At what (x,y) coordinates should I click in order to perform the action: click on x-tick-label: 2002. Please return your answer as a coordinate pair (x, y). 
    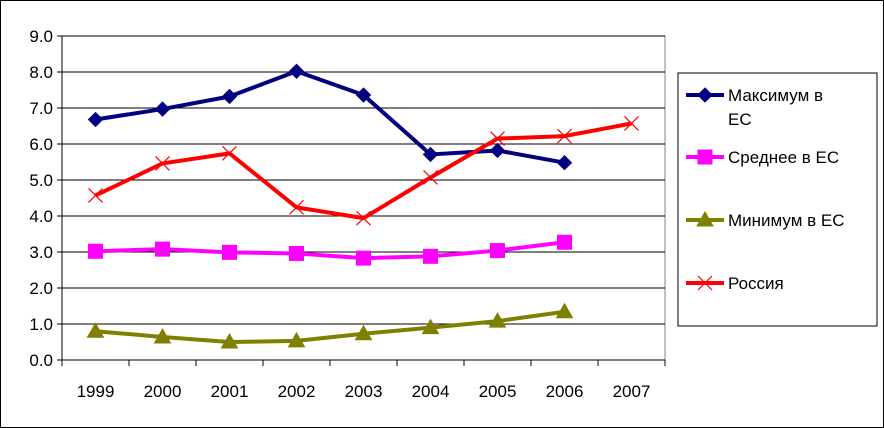
    Looking at the image, I should click on (297, 391).